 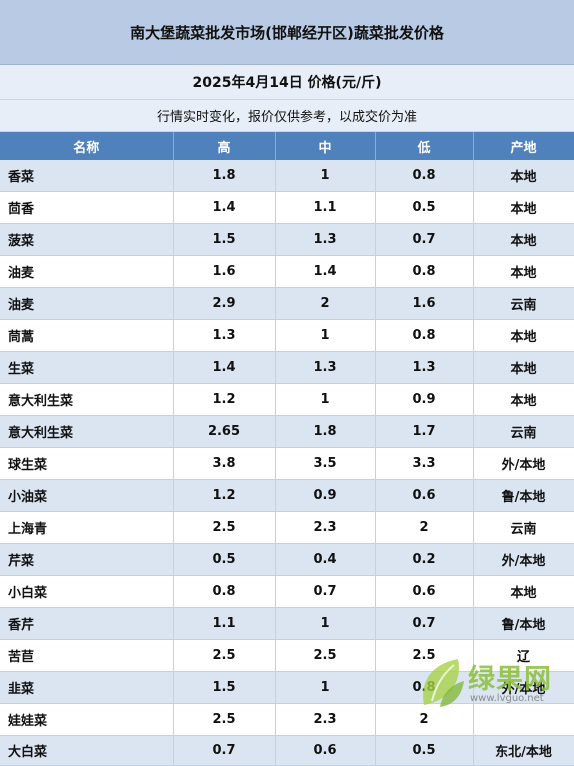 What do you see at coordinates (224, 431) in the screenshot?
I see `cell-high: 2.65` at bounding box center [224, 431].